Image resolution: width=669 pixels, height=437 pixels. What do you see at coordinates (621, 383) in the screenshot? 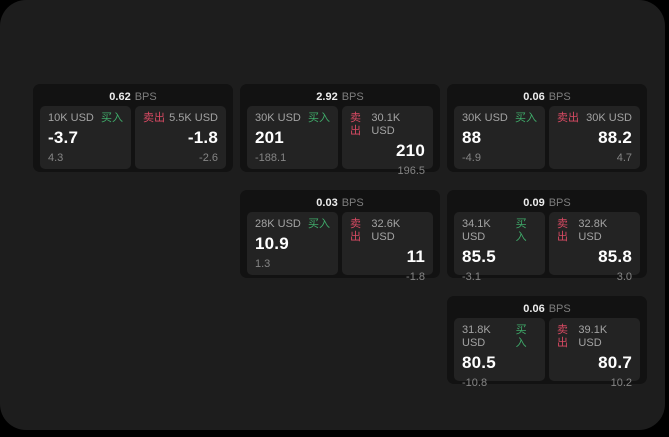
I see `sell-sub-value: 10.2` at bounding box center [621, 383].